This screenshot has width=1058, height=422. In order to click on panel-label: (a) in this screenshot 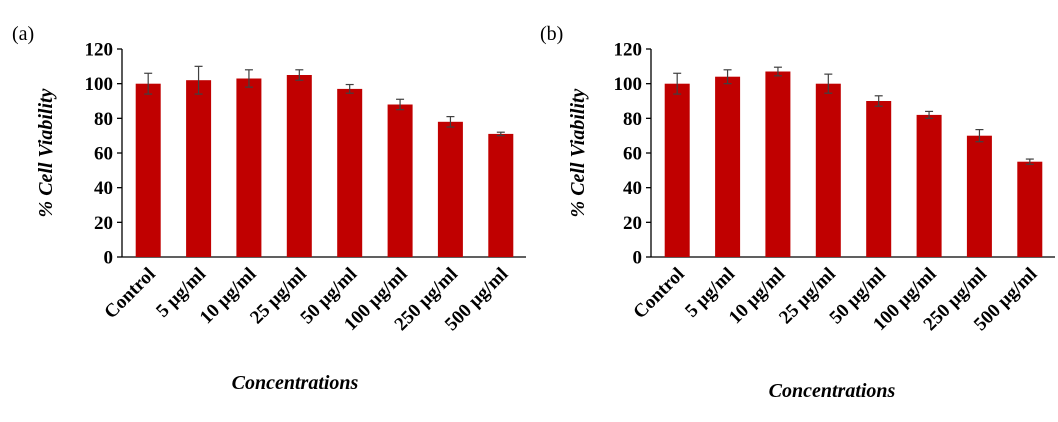, I will do `click(23, 34)`.